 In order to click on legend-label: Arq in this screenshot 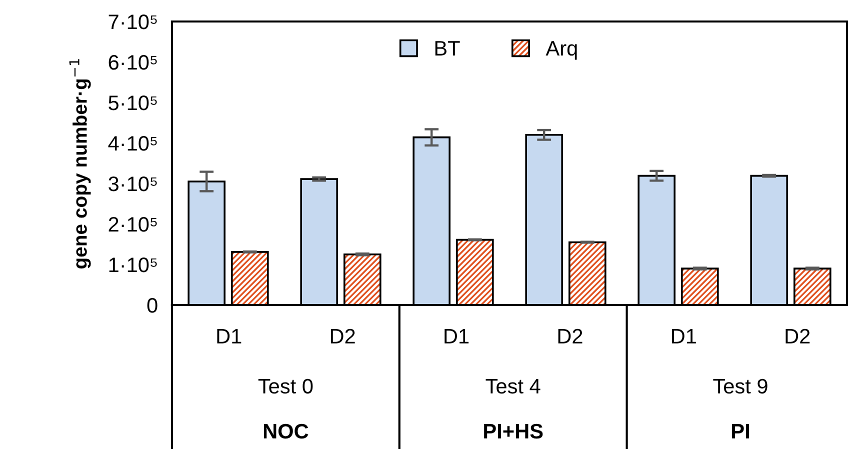, I will do `click(561, 50)`.